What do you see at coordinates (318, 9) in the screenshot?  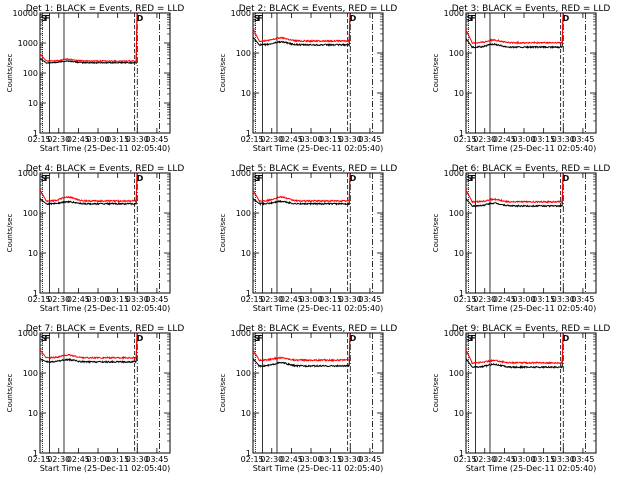 I see `plot-title: Det 2: BLACK = Events, RED = LLD` at bounding box center [318, 9].